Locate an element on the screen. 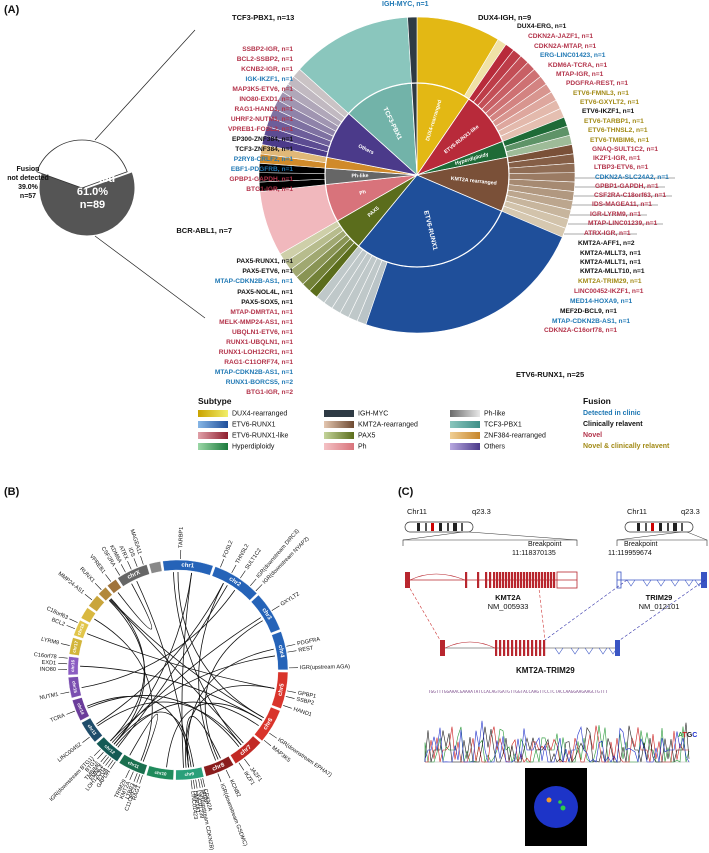 The image size is (709, 853). subtype-legend-item: PAX5 is located at coordinates (349, 435).